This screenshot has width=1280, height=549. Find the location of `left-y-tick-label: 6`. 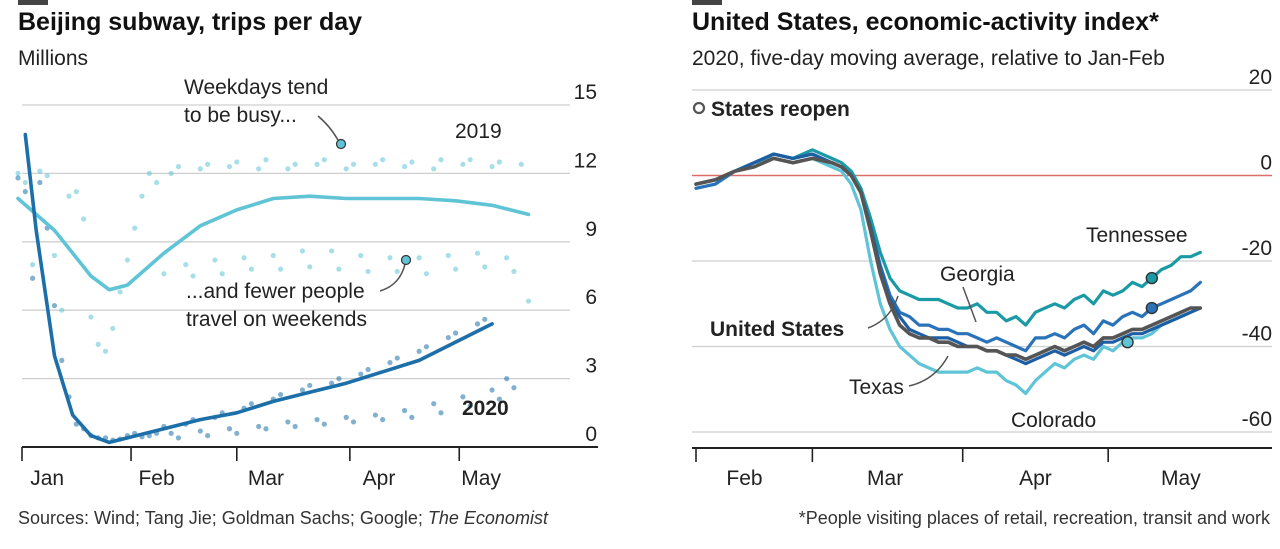

left-y-tick-label: 6 is located at coordinates (591, 297).